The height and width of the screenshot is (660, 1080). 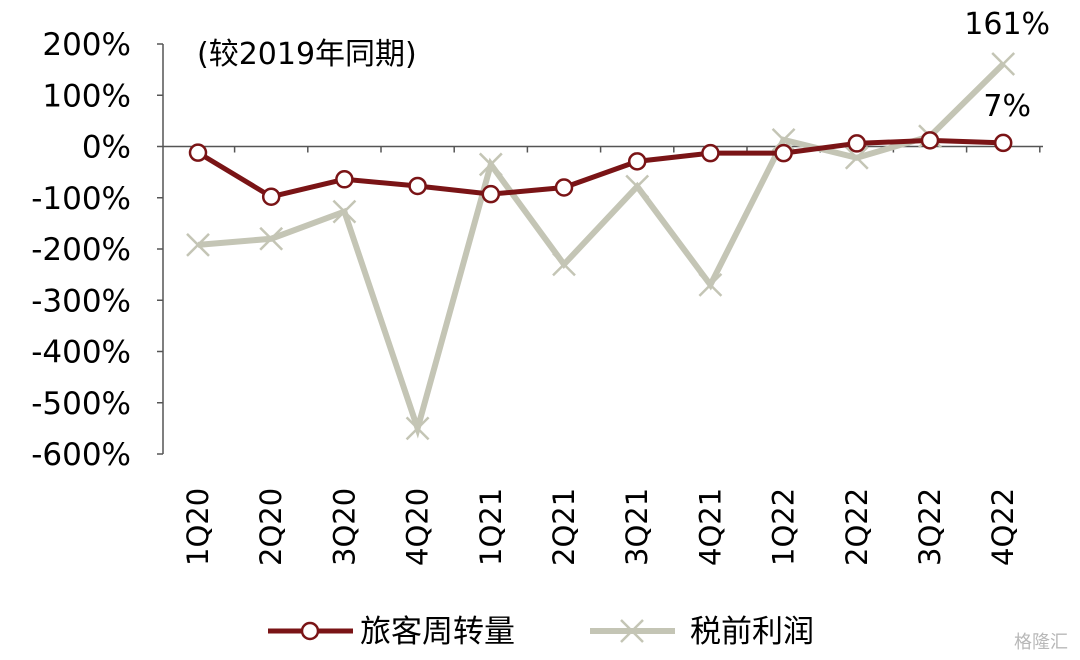 I want to click on x-tick-label: 3Q21, so click(x=637, y=527).